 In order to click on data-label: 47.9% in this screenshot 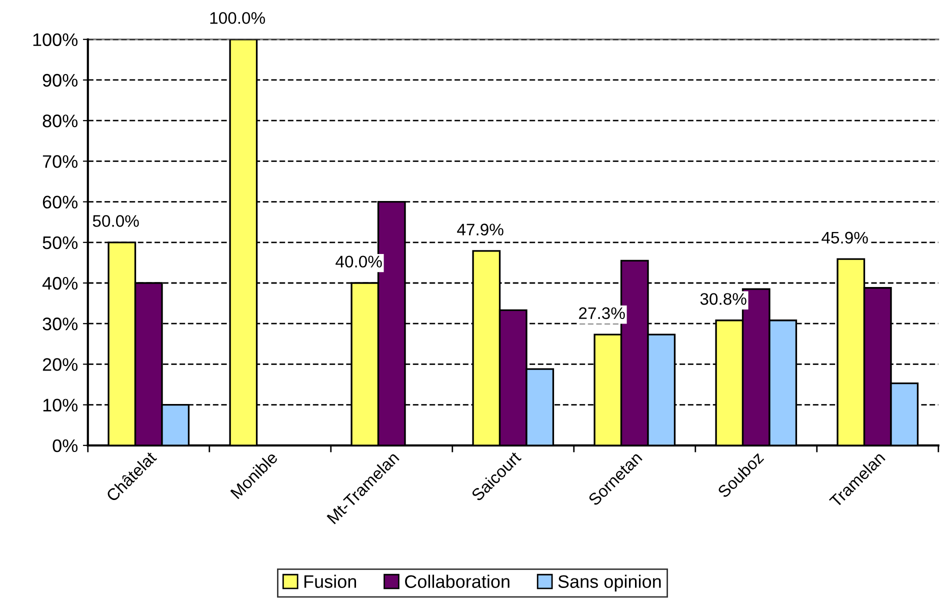, I will do `click(480, 230)`.